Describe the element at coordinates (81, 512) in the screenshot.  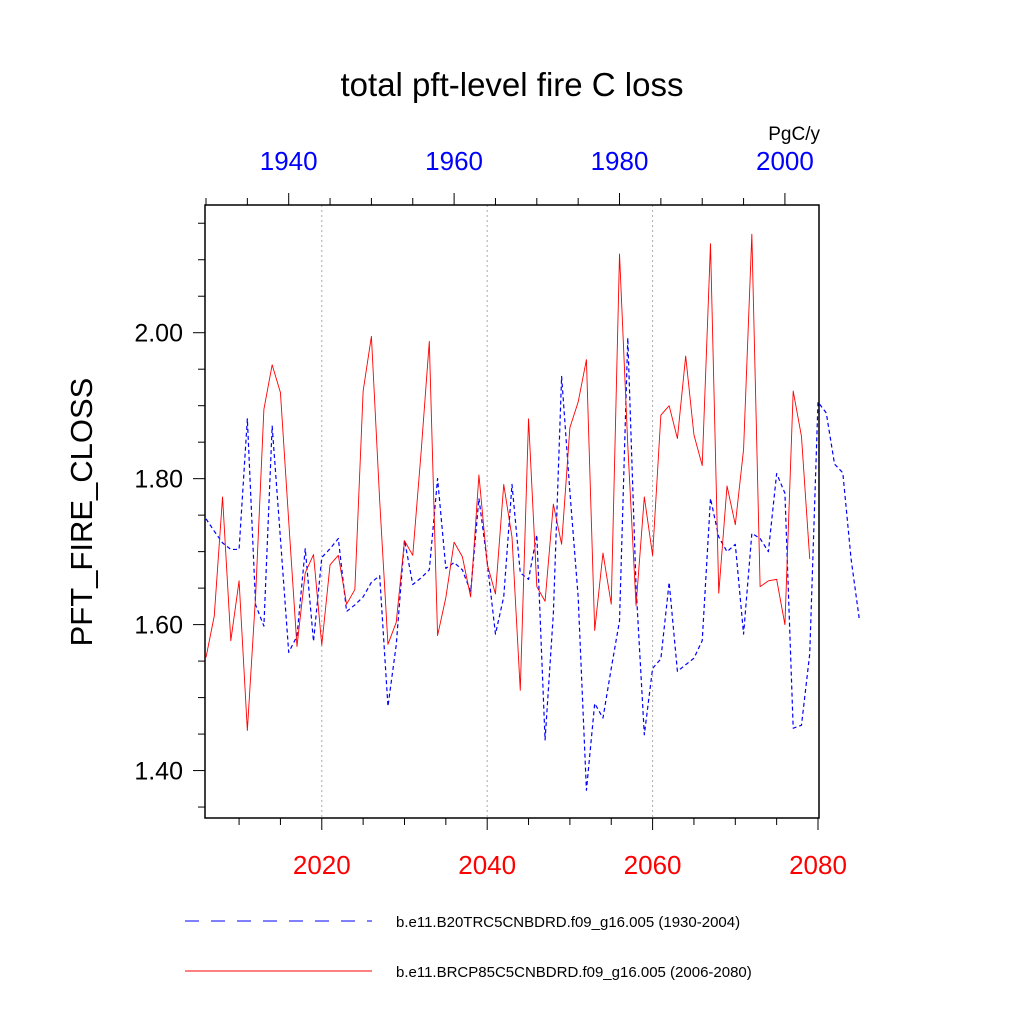
I see `y-axis-label: PFT_FIRE_CLOSS` at that location.